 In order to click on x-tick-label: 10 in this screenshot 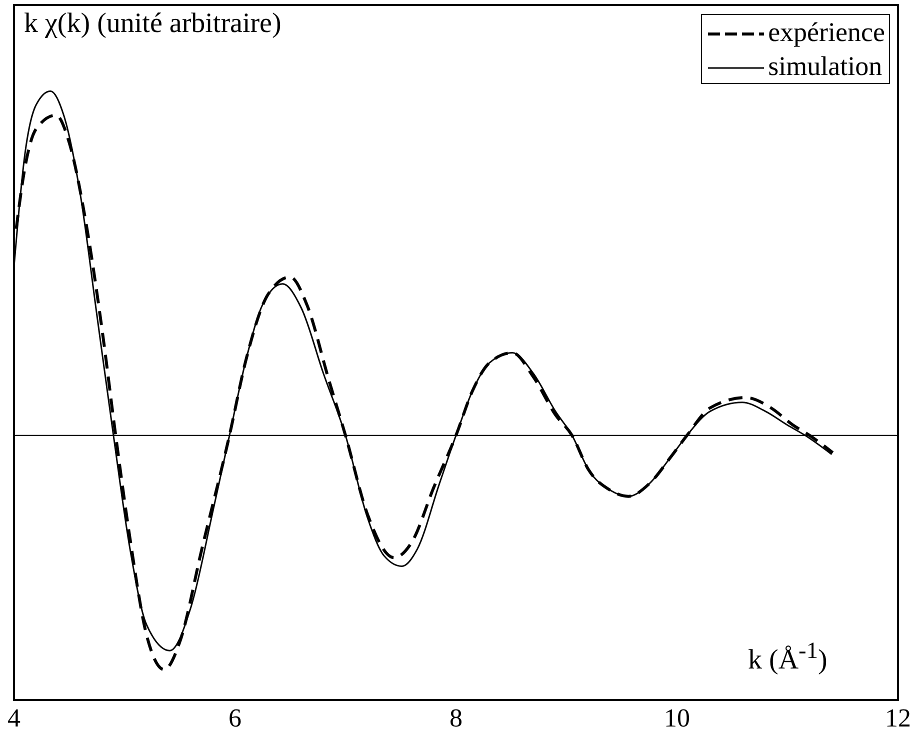, I will do `click(677, 717)`.